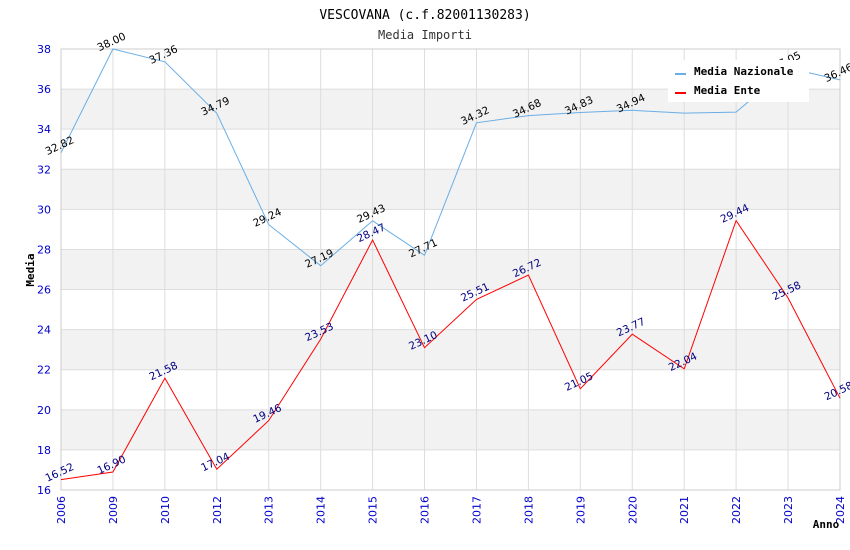 Image resolution: width=850 pixels, height=550 pixels. Describe the element at coordinates (44, 169) in the screenshot. I see `y-tick-32: 32` at that location.